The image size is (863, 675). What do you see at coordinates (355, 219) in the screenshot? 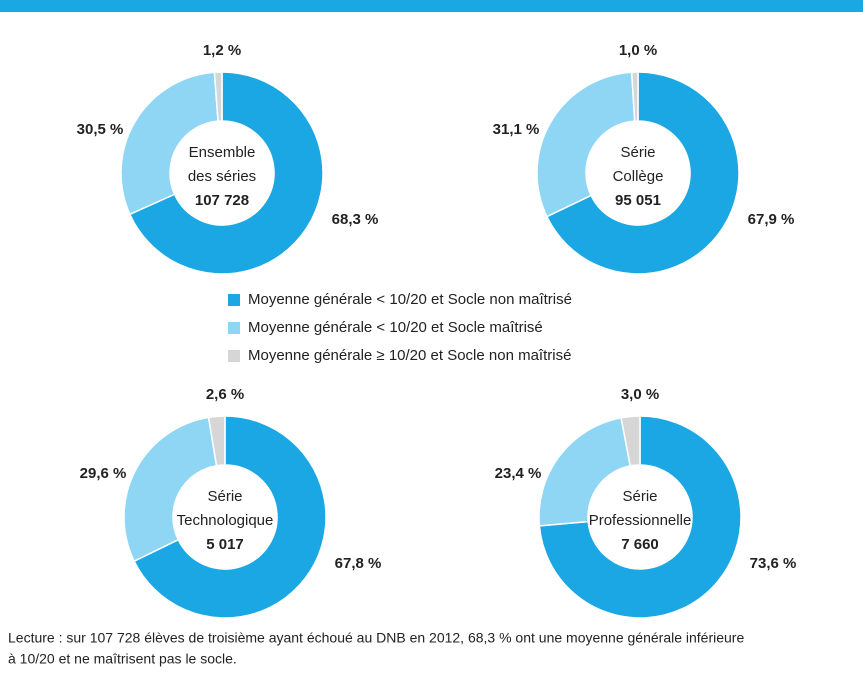
I see `value-label: 68,3 %` at bounding box center [355, 219].